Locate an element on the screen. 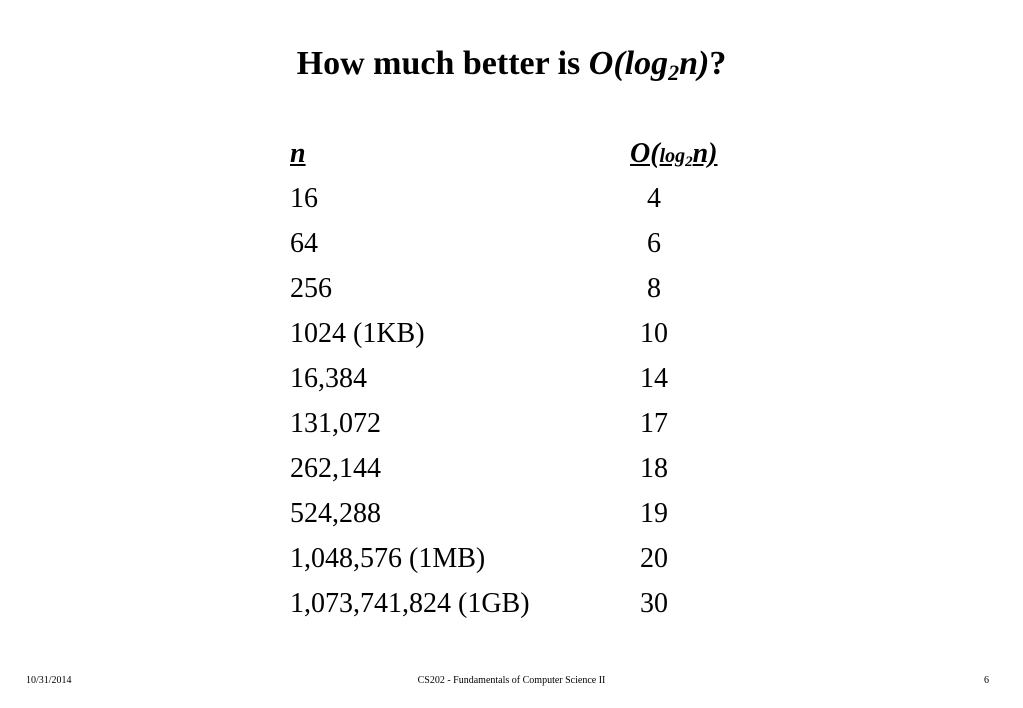 The width and height of the screenshot is (1023, 708). header-log-fn: log is located at coordinates (672, 156).